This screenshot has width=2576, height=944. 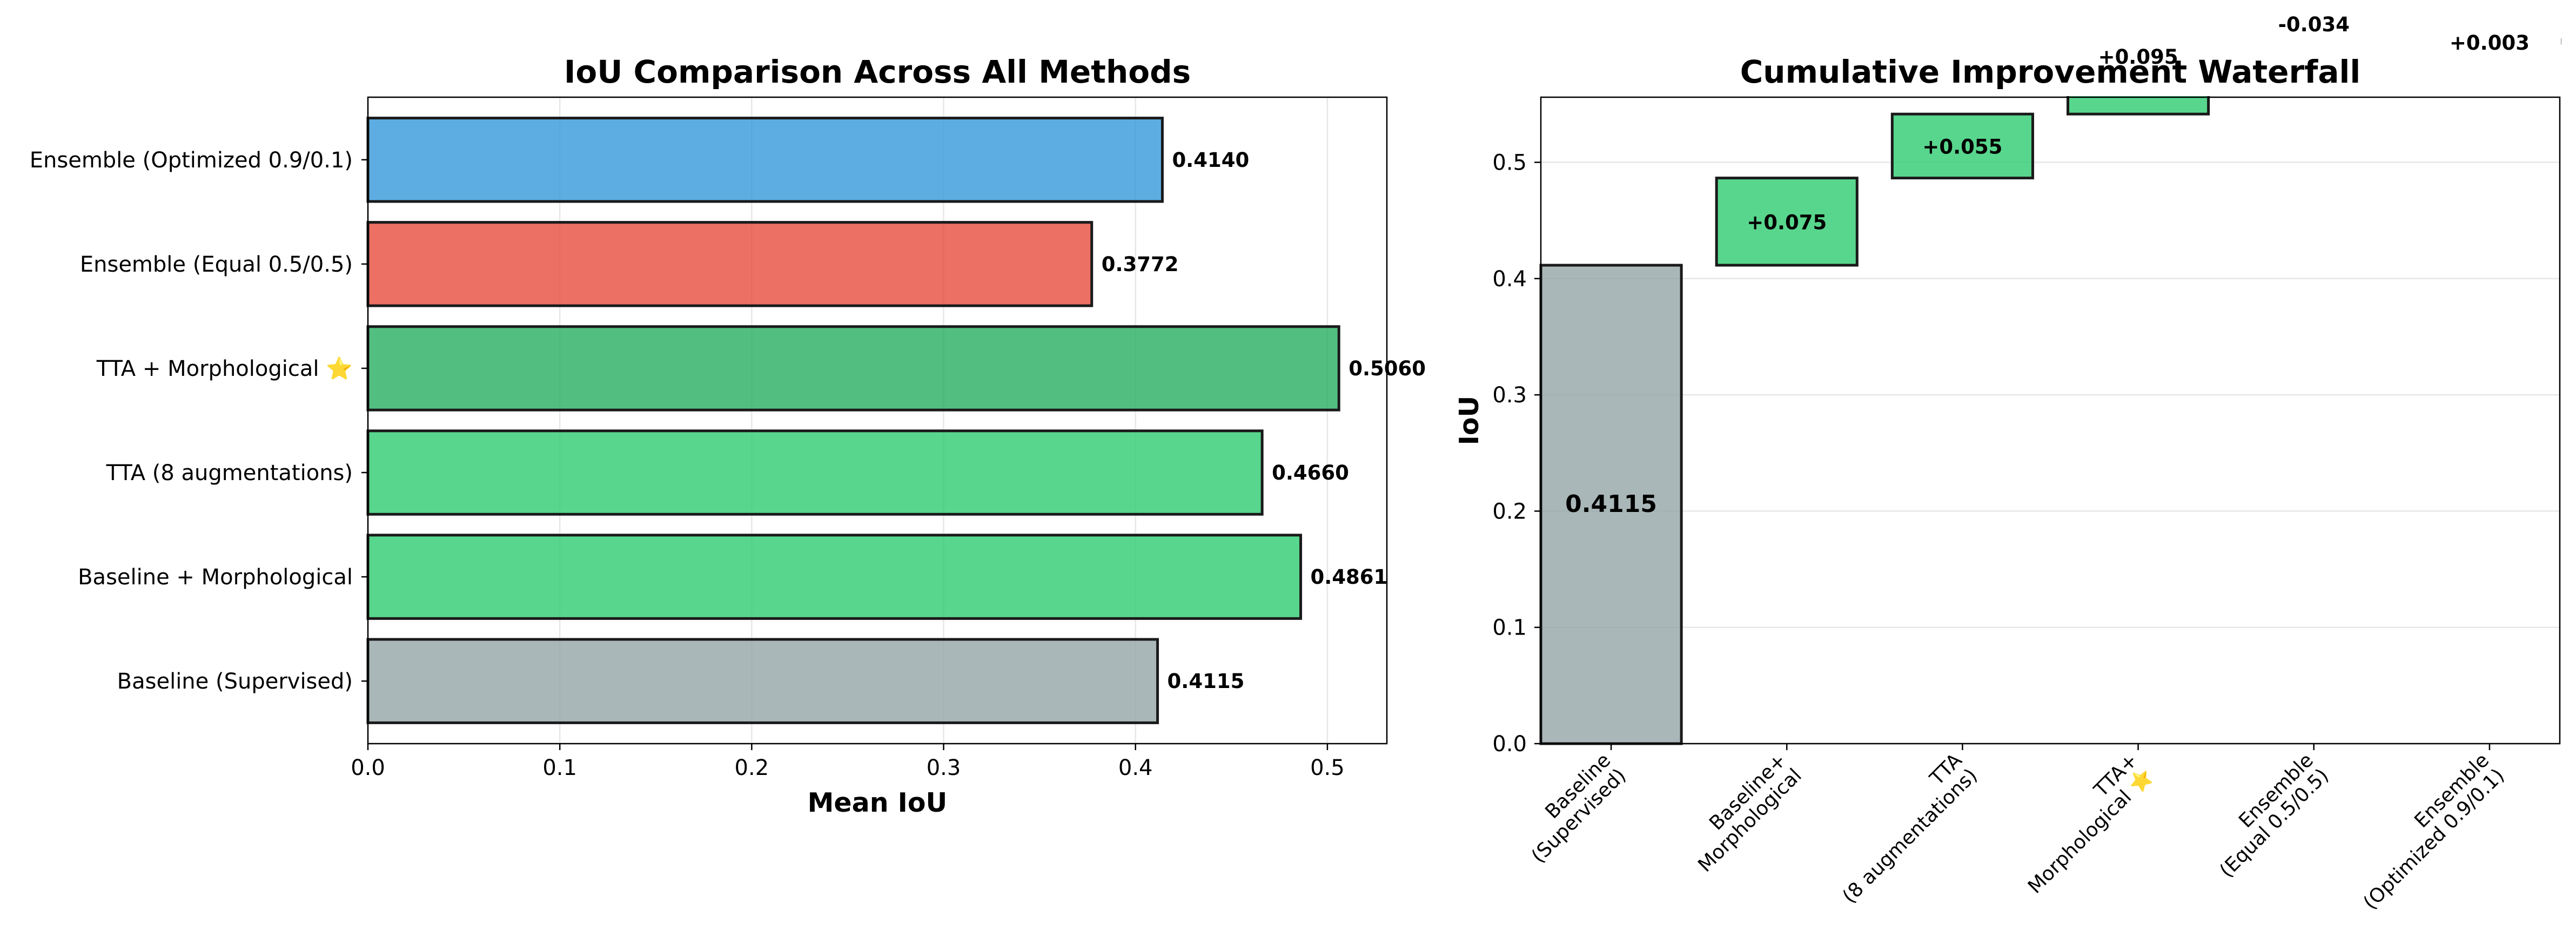 What do you see at coordinates (1135, 768) in the screenshot?
I see `x-tick-label: 0.4` at bounding box center [1135, 768].